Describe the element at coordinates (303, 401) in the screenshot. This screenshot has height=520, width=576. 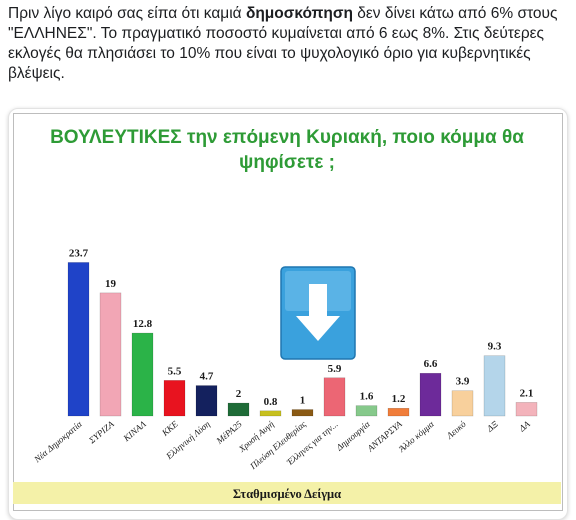
I see `value-label-8: 1` at that location.